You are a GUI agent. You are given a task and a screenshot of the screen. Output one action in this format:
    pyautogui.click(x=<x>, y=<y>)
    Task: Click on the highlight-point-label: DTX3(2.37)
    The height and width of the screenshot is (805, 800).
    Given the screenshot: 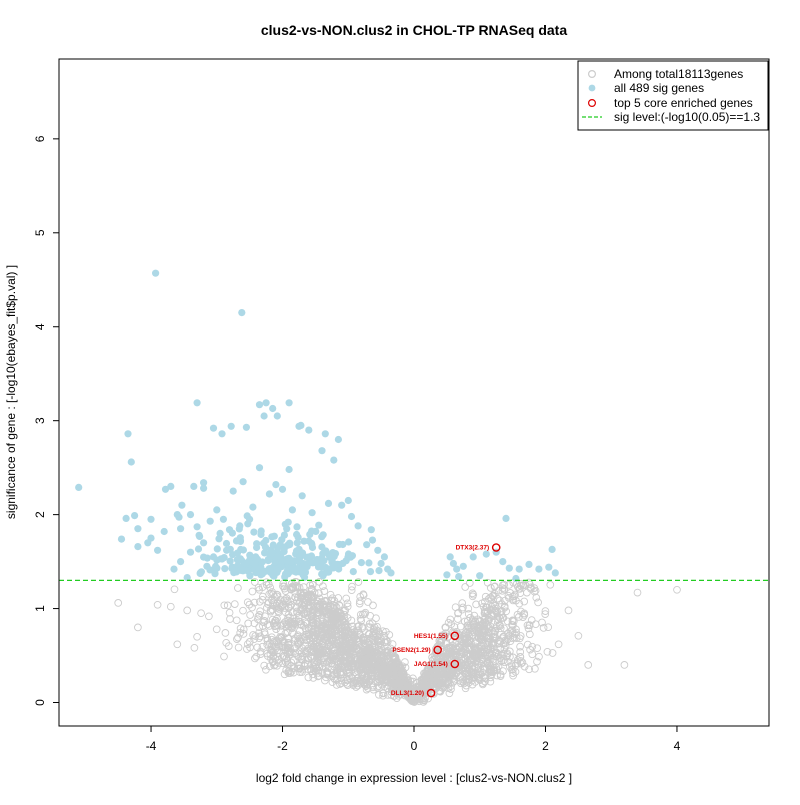 What is the action you would take?
    pyautogui.click(x=473, y=548)
    